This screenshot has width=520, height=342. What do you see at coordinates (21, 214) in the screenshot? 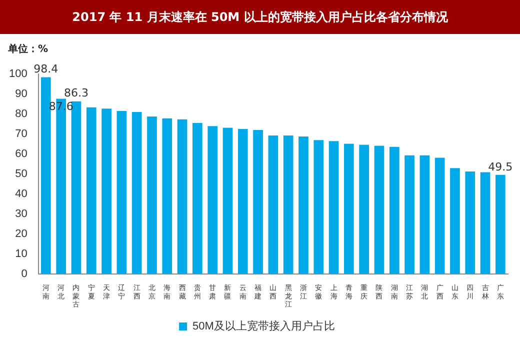
I see `y-tick-label: 30` at bounding box center [21, 214].